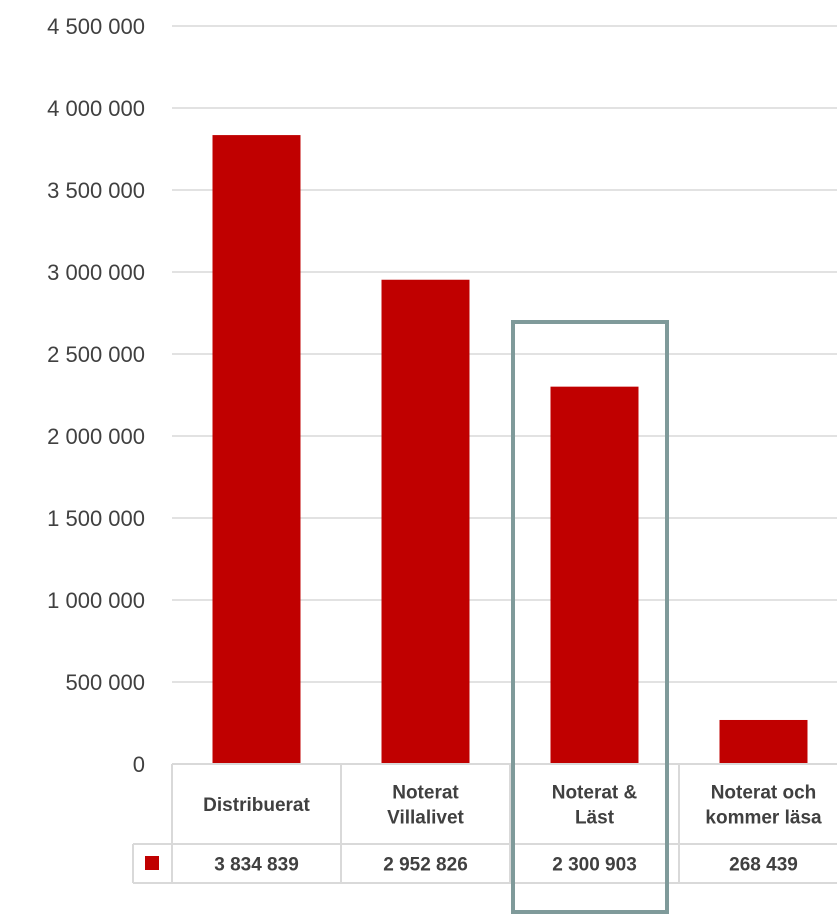 The image size is (837, 919). I want to click on y-tick-label: 3 000 000, so click(96, 272).